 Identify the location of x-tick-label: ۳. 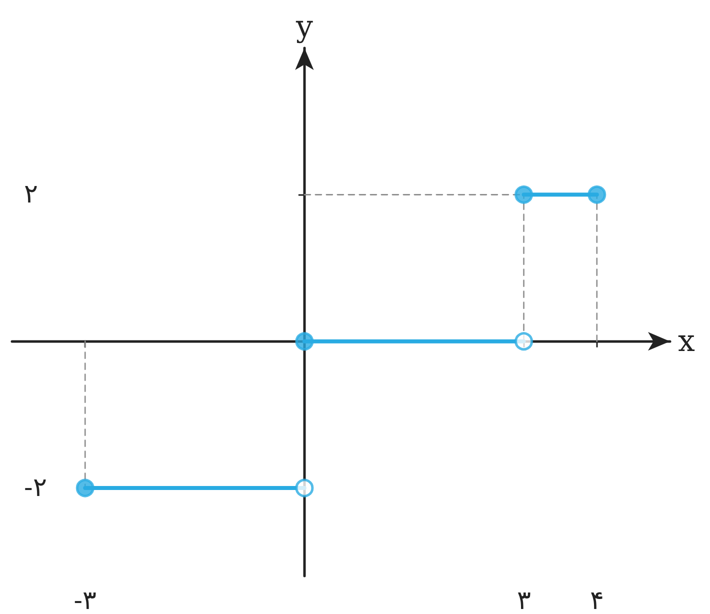
(523, 600).